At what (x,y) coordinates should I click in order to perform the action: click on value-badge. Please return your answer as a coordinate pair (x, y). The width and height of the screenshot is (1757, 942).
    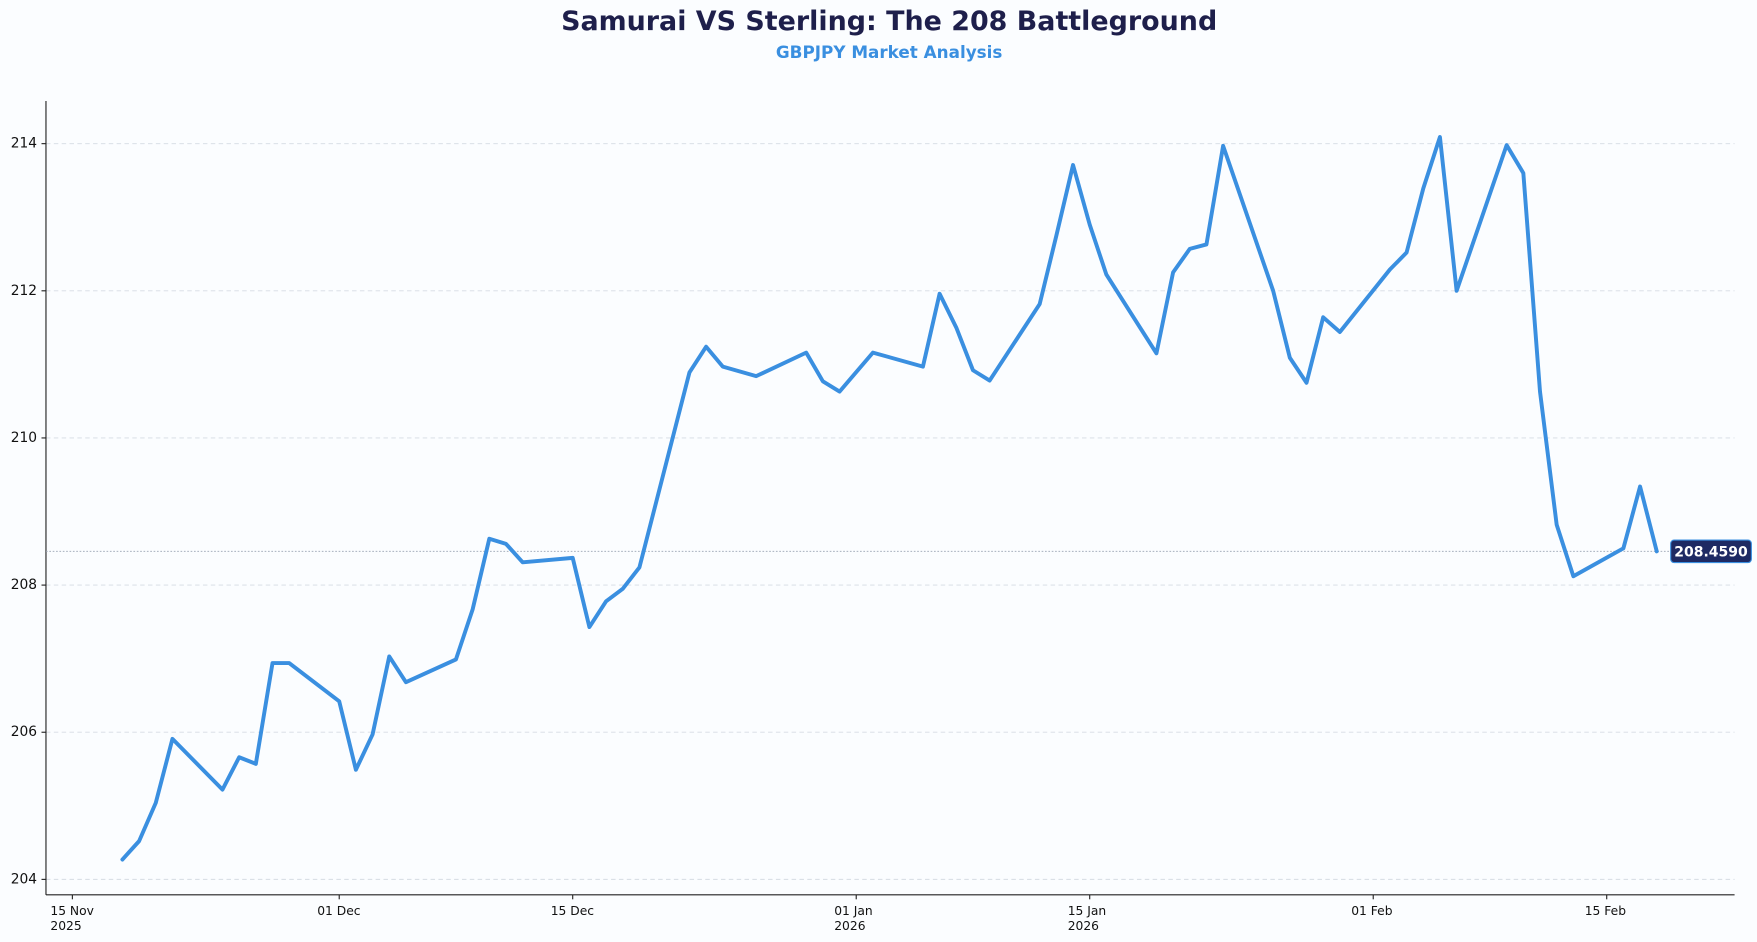
    Looking at the image, I should click on (1711, 551).